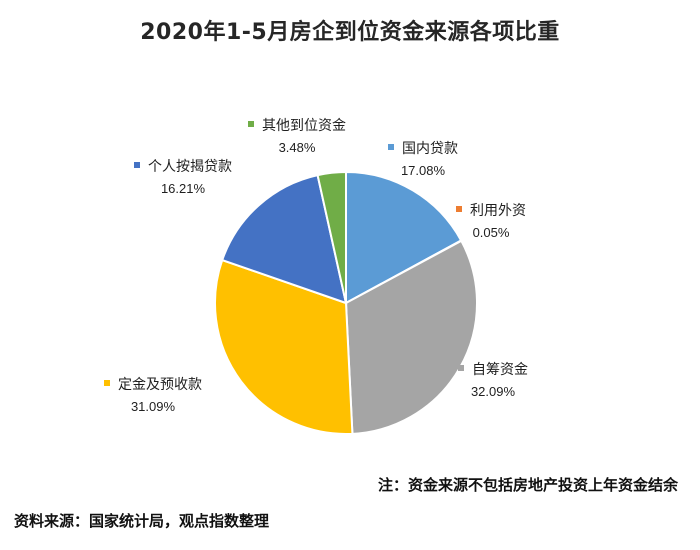 This screenshot has width=700, height=550. I want to click on data-label-4: 定金及预收款 31.09%, so click(153, 395).